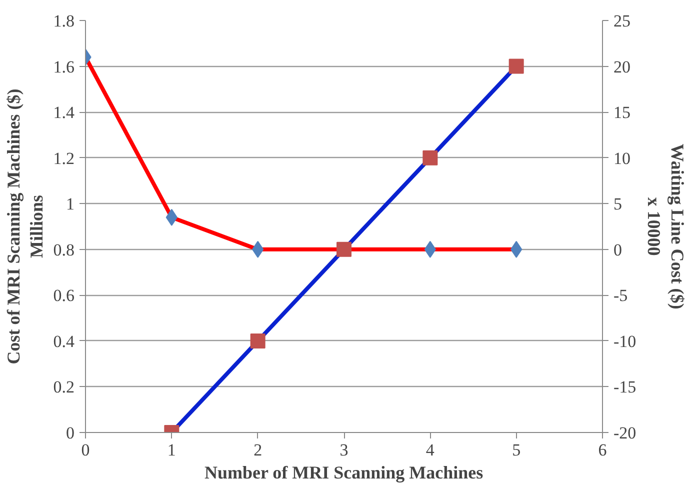  Describe the element at coordinates (63, 250) in the screenshot. I see `y-tick-label: 0.8` at that location.